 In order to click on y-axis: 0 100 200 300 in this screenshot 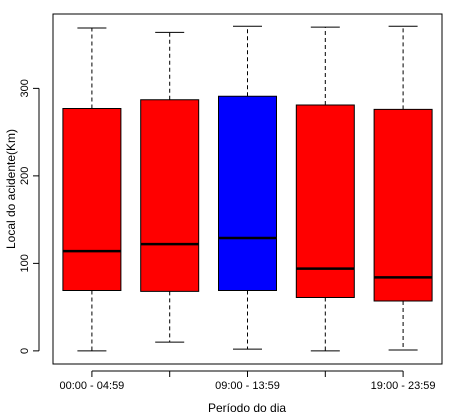, I will do `click(29, 216)`.